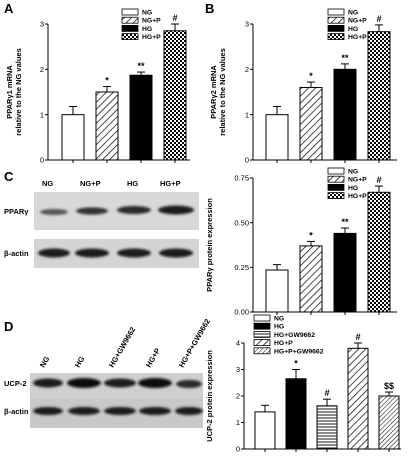 The width and height of the screenshot is (409, 465). I want to click on blot-d-lane-label: HG+P, so click(153, 358).